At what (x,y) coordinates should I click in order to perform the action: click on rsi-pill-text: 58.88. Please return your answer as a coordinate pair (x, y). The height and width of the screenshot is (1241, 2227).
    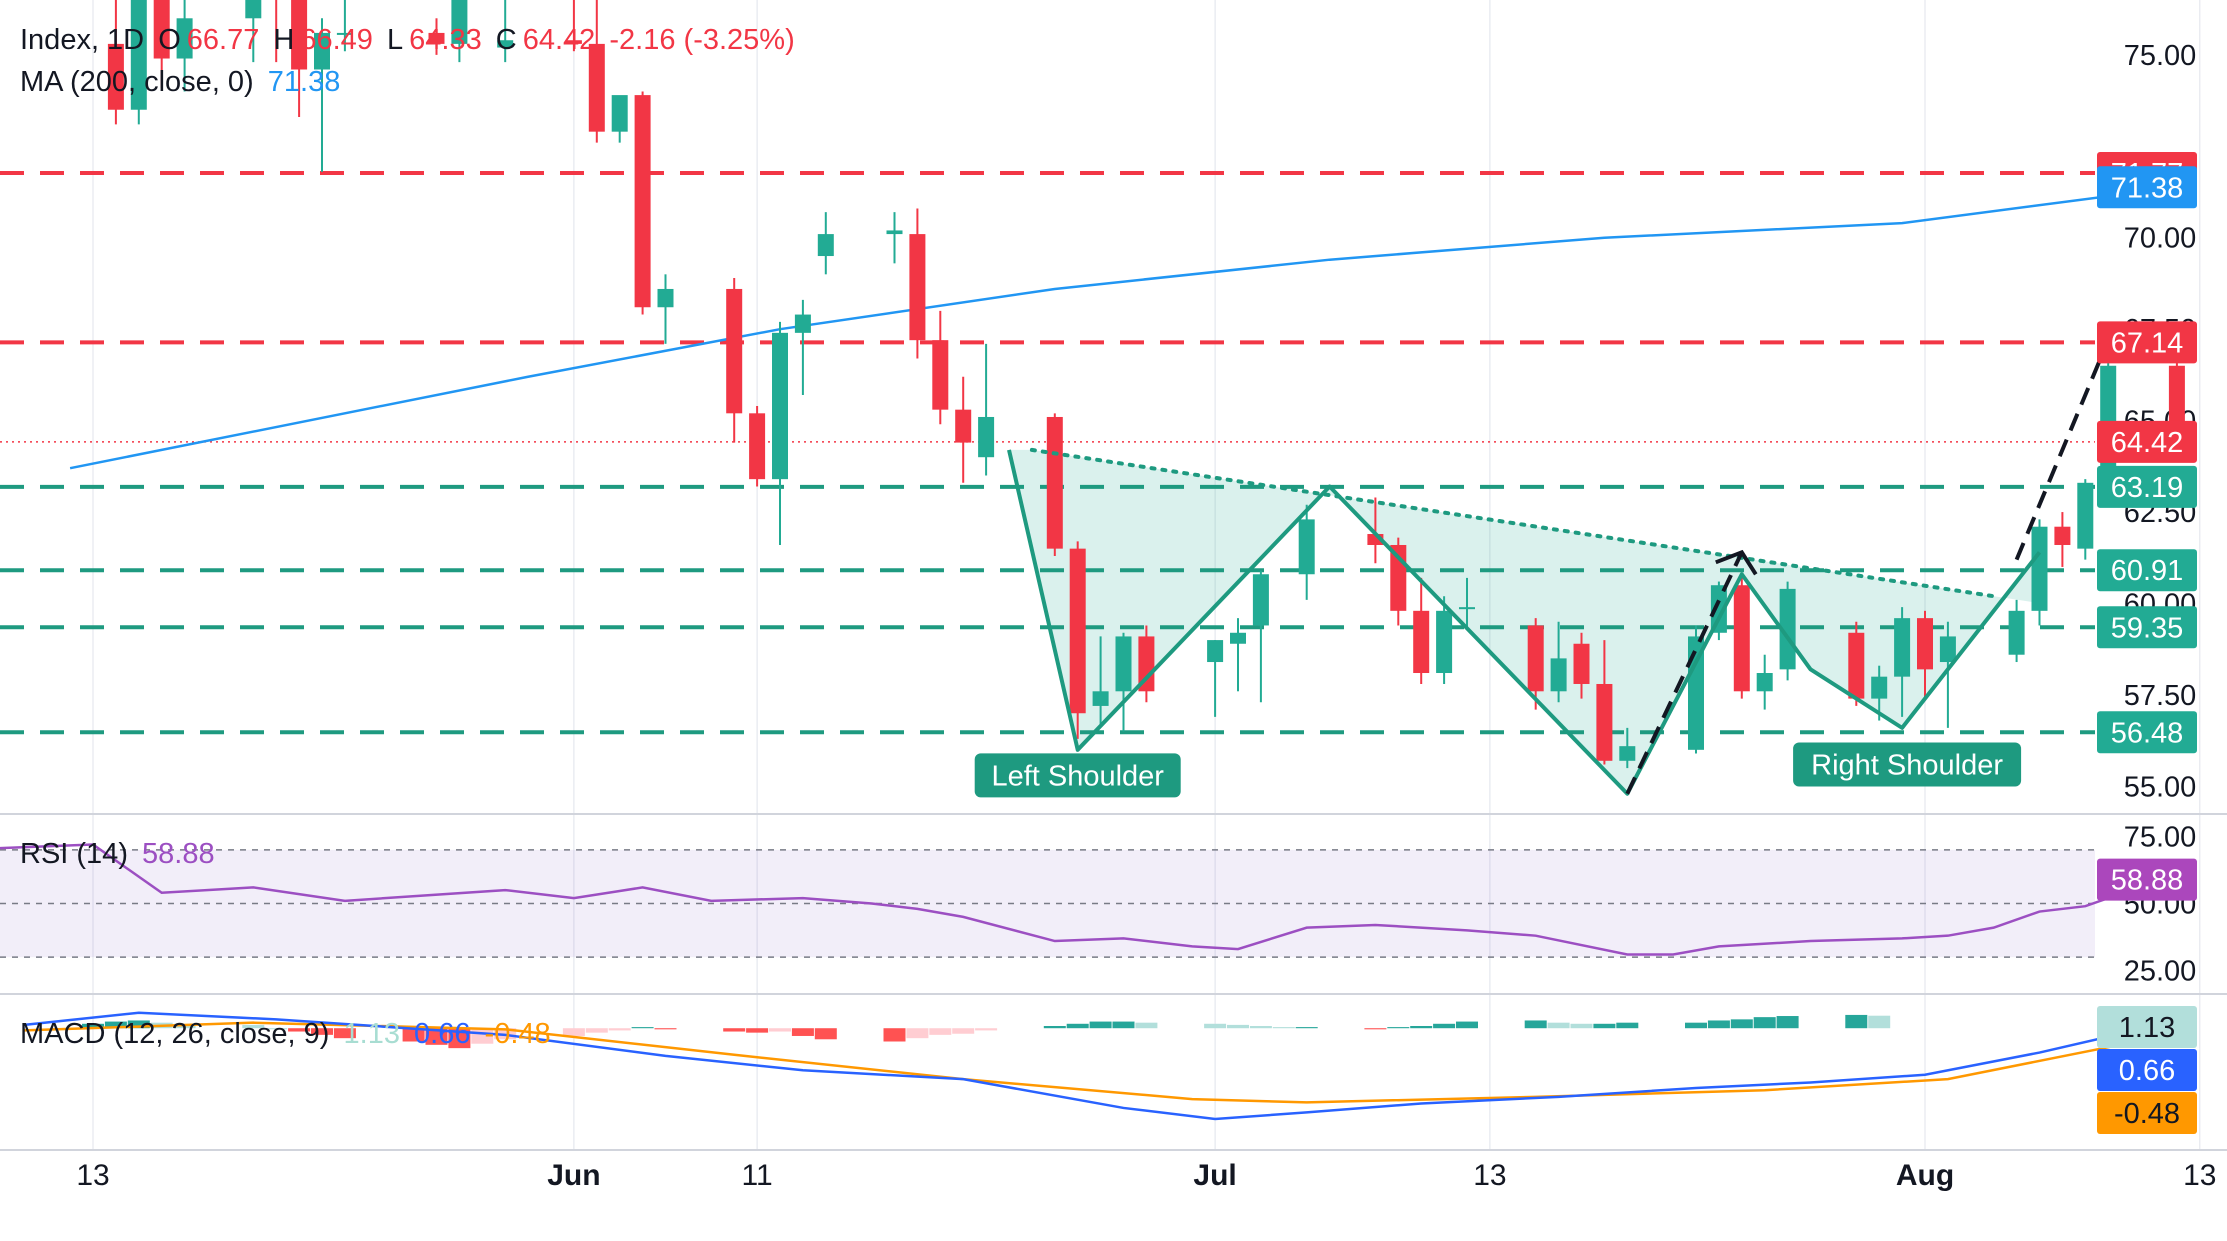
    Looking at the image, I should click on (2147, 881).